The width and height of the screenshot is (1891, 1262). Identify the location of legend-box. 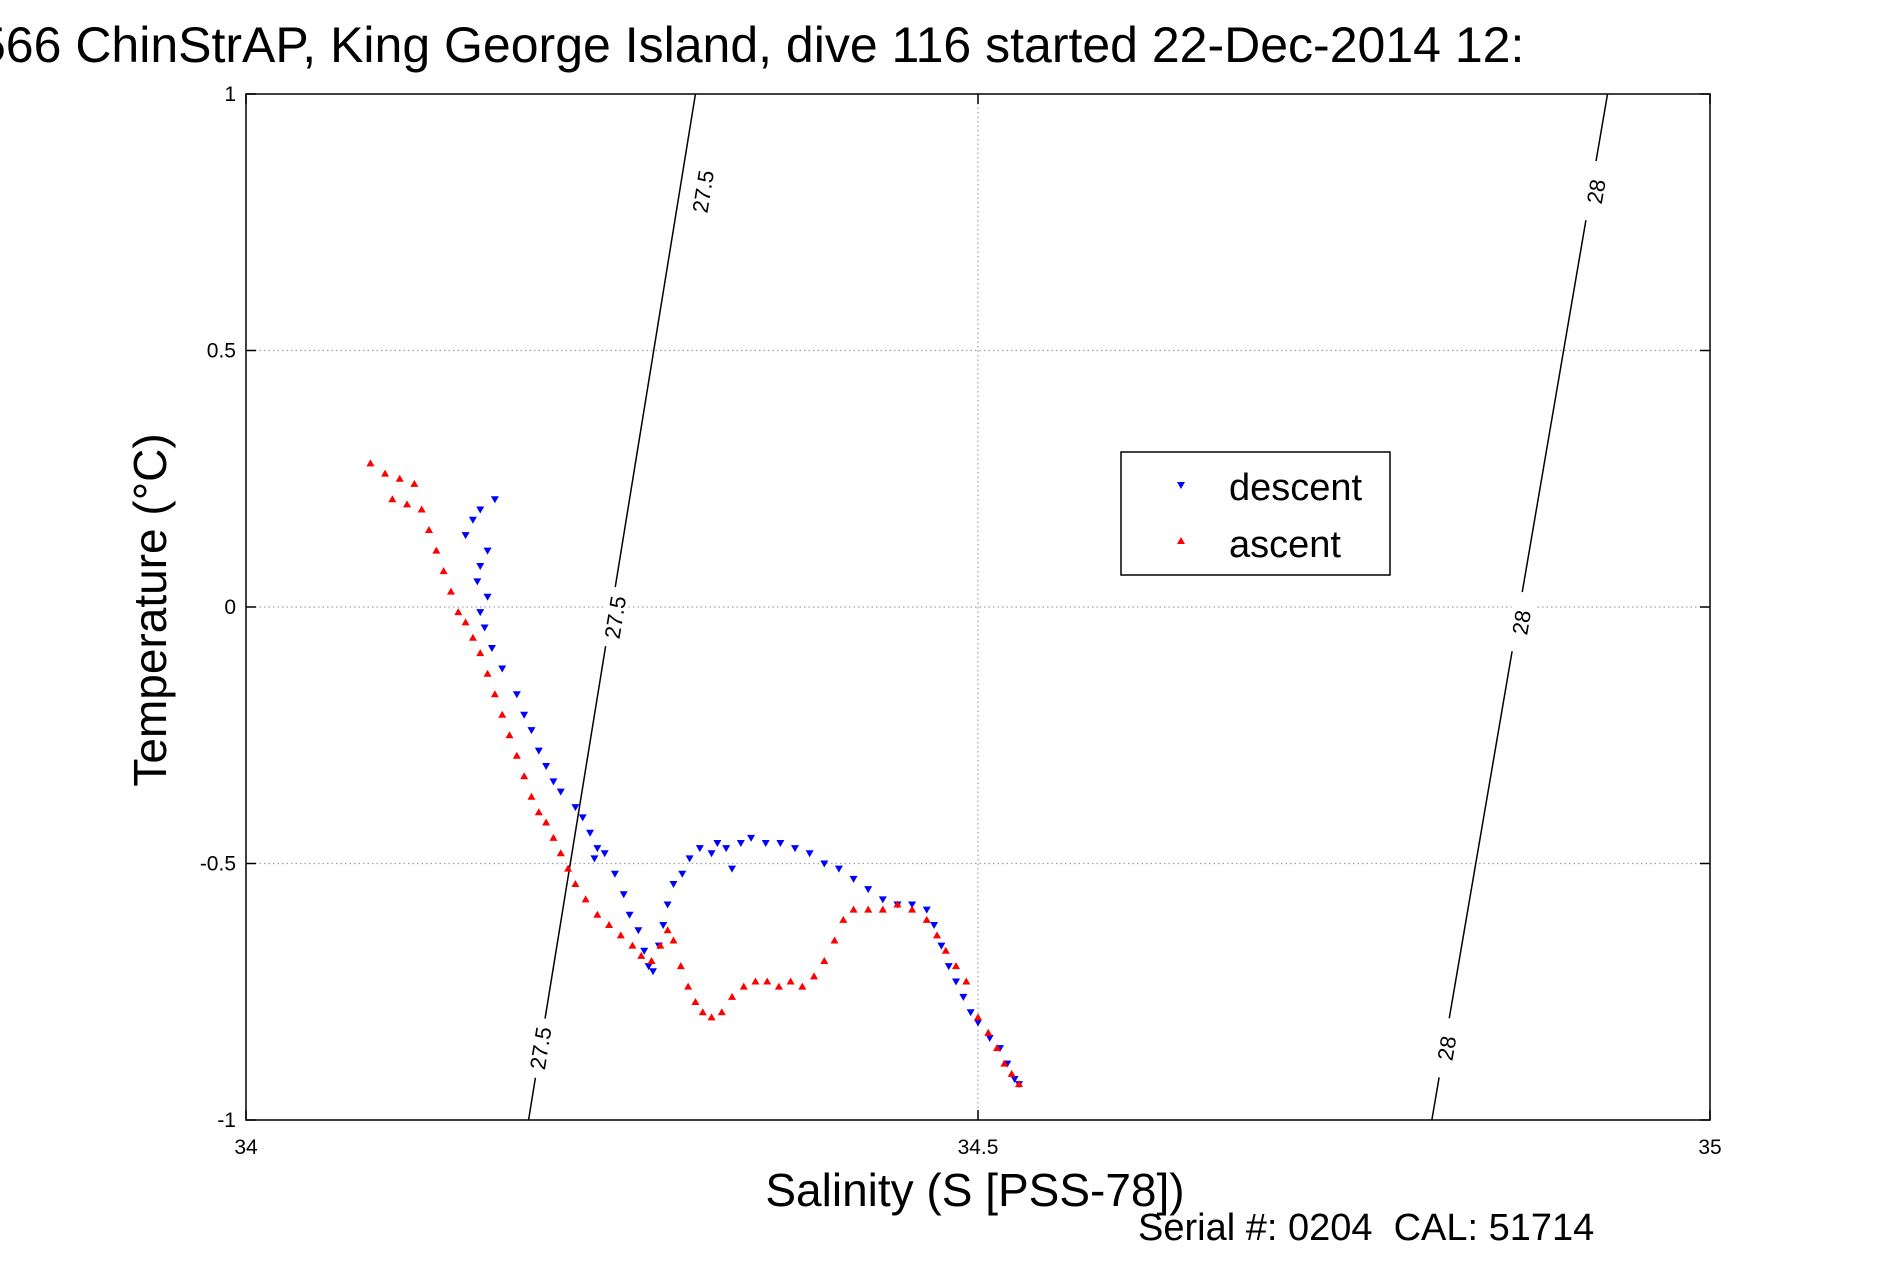
(1255, 513).